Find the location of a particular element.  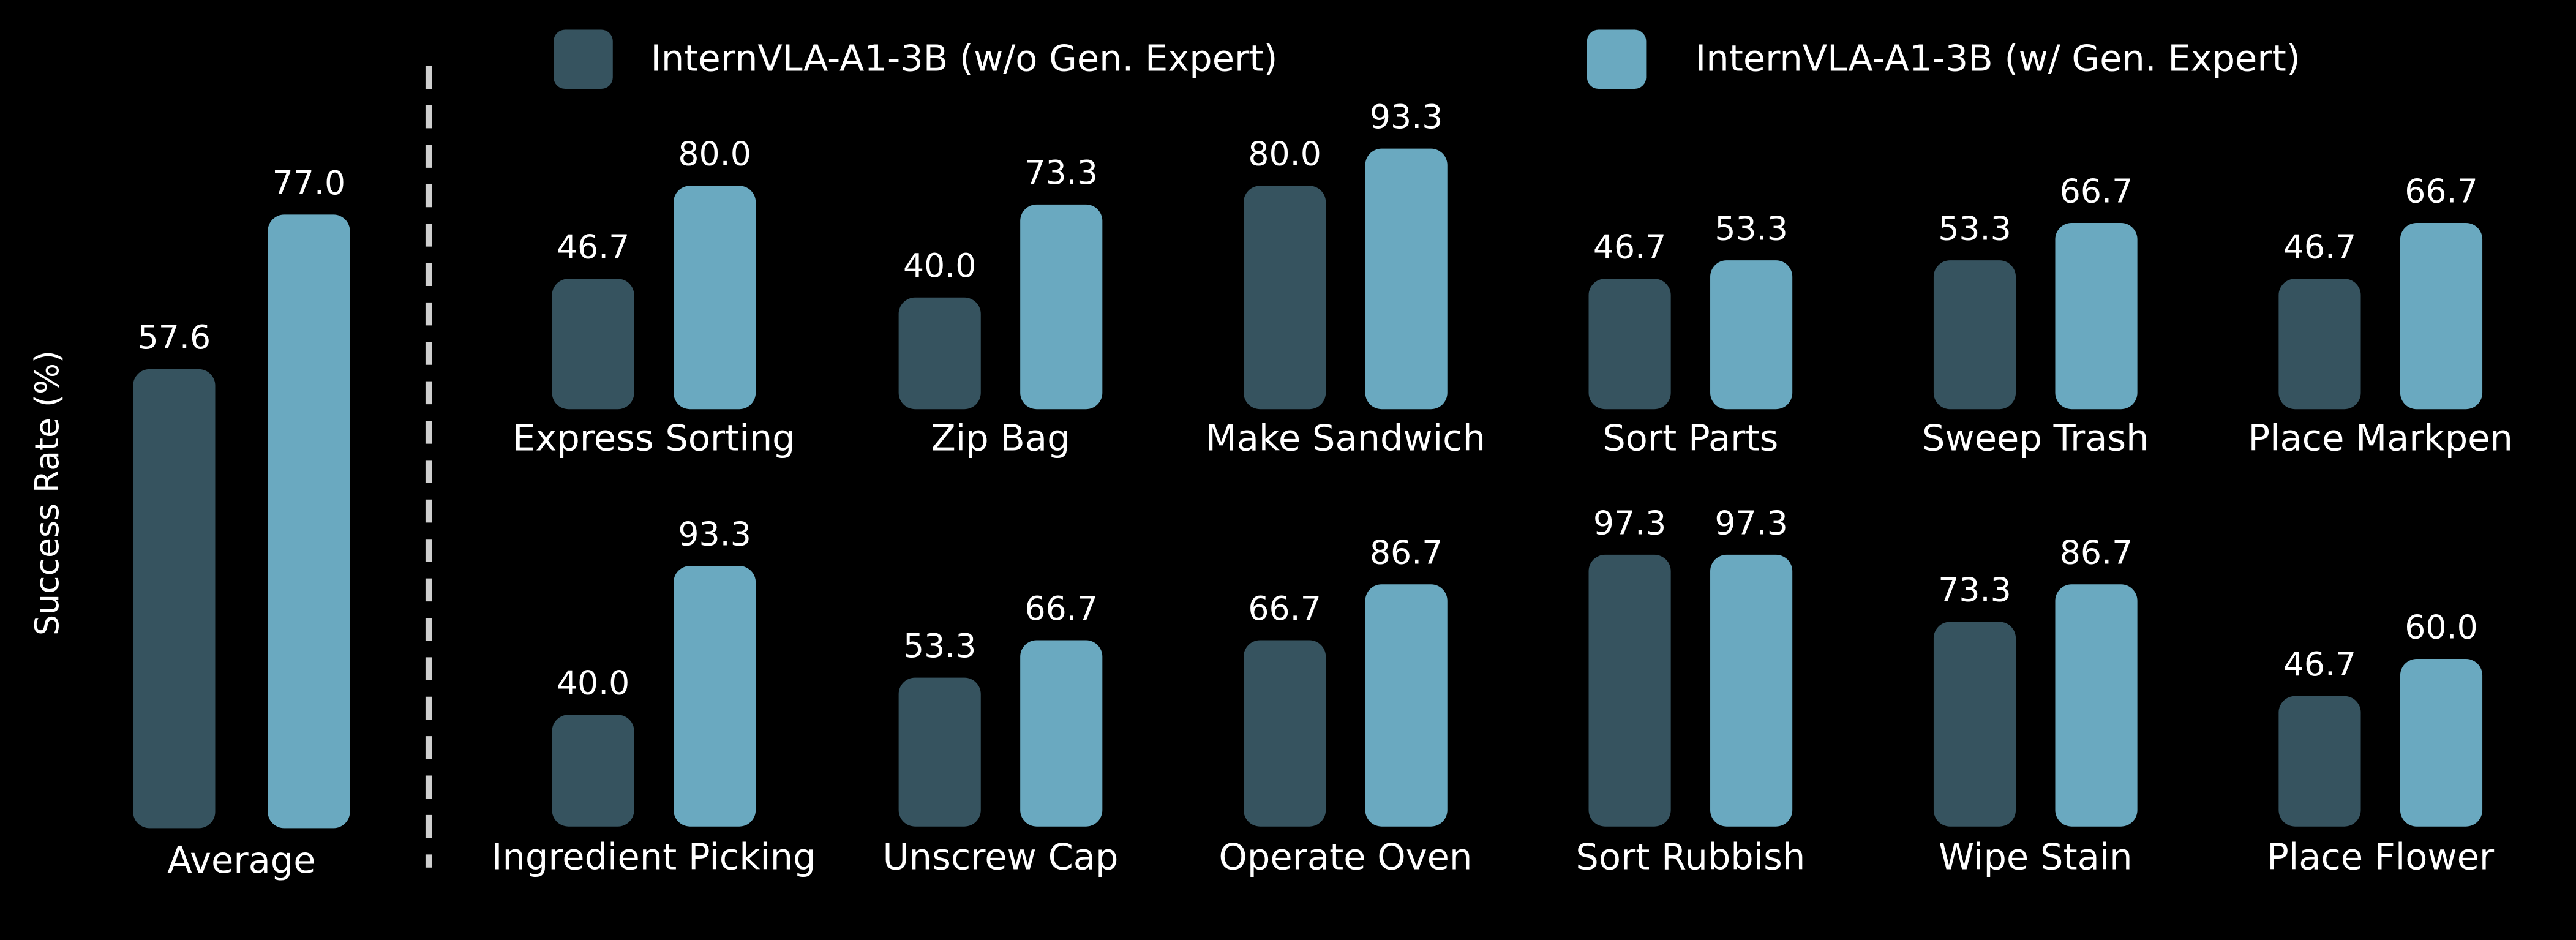

category-label: Zip Bag is located at coordinates (1000, 438).